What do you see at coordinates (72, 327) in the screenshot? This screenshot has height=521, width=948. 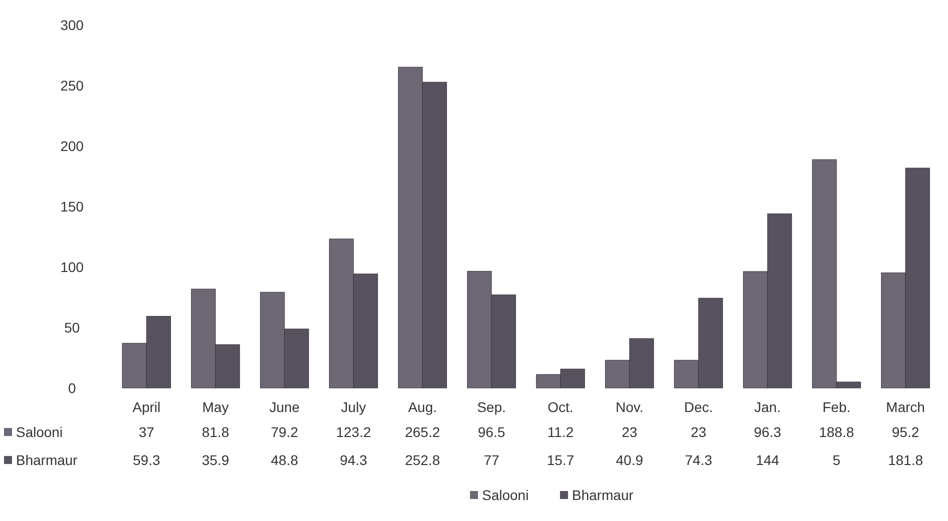 I see `y-tick-label: 50` at bounding box center [72, 327].